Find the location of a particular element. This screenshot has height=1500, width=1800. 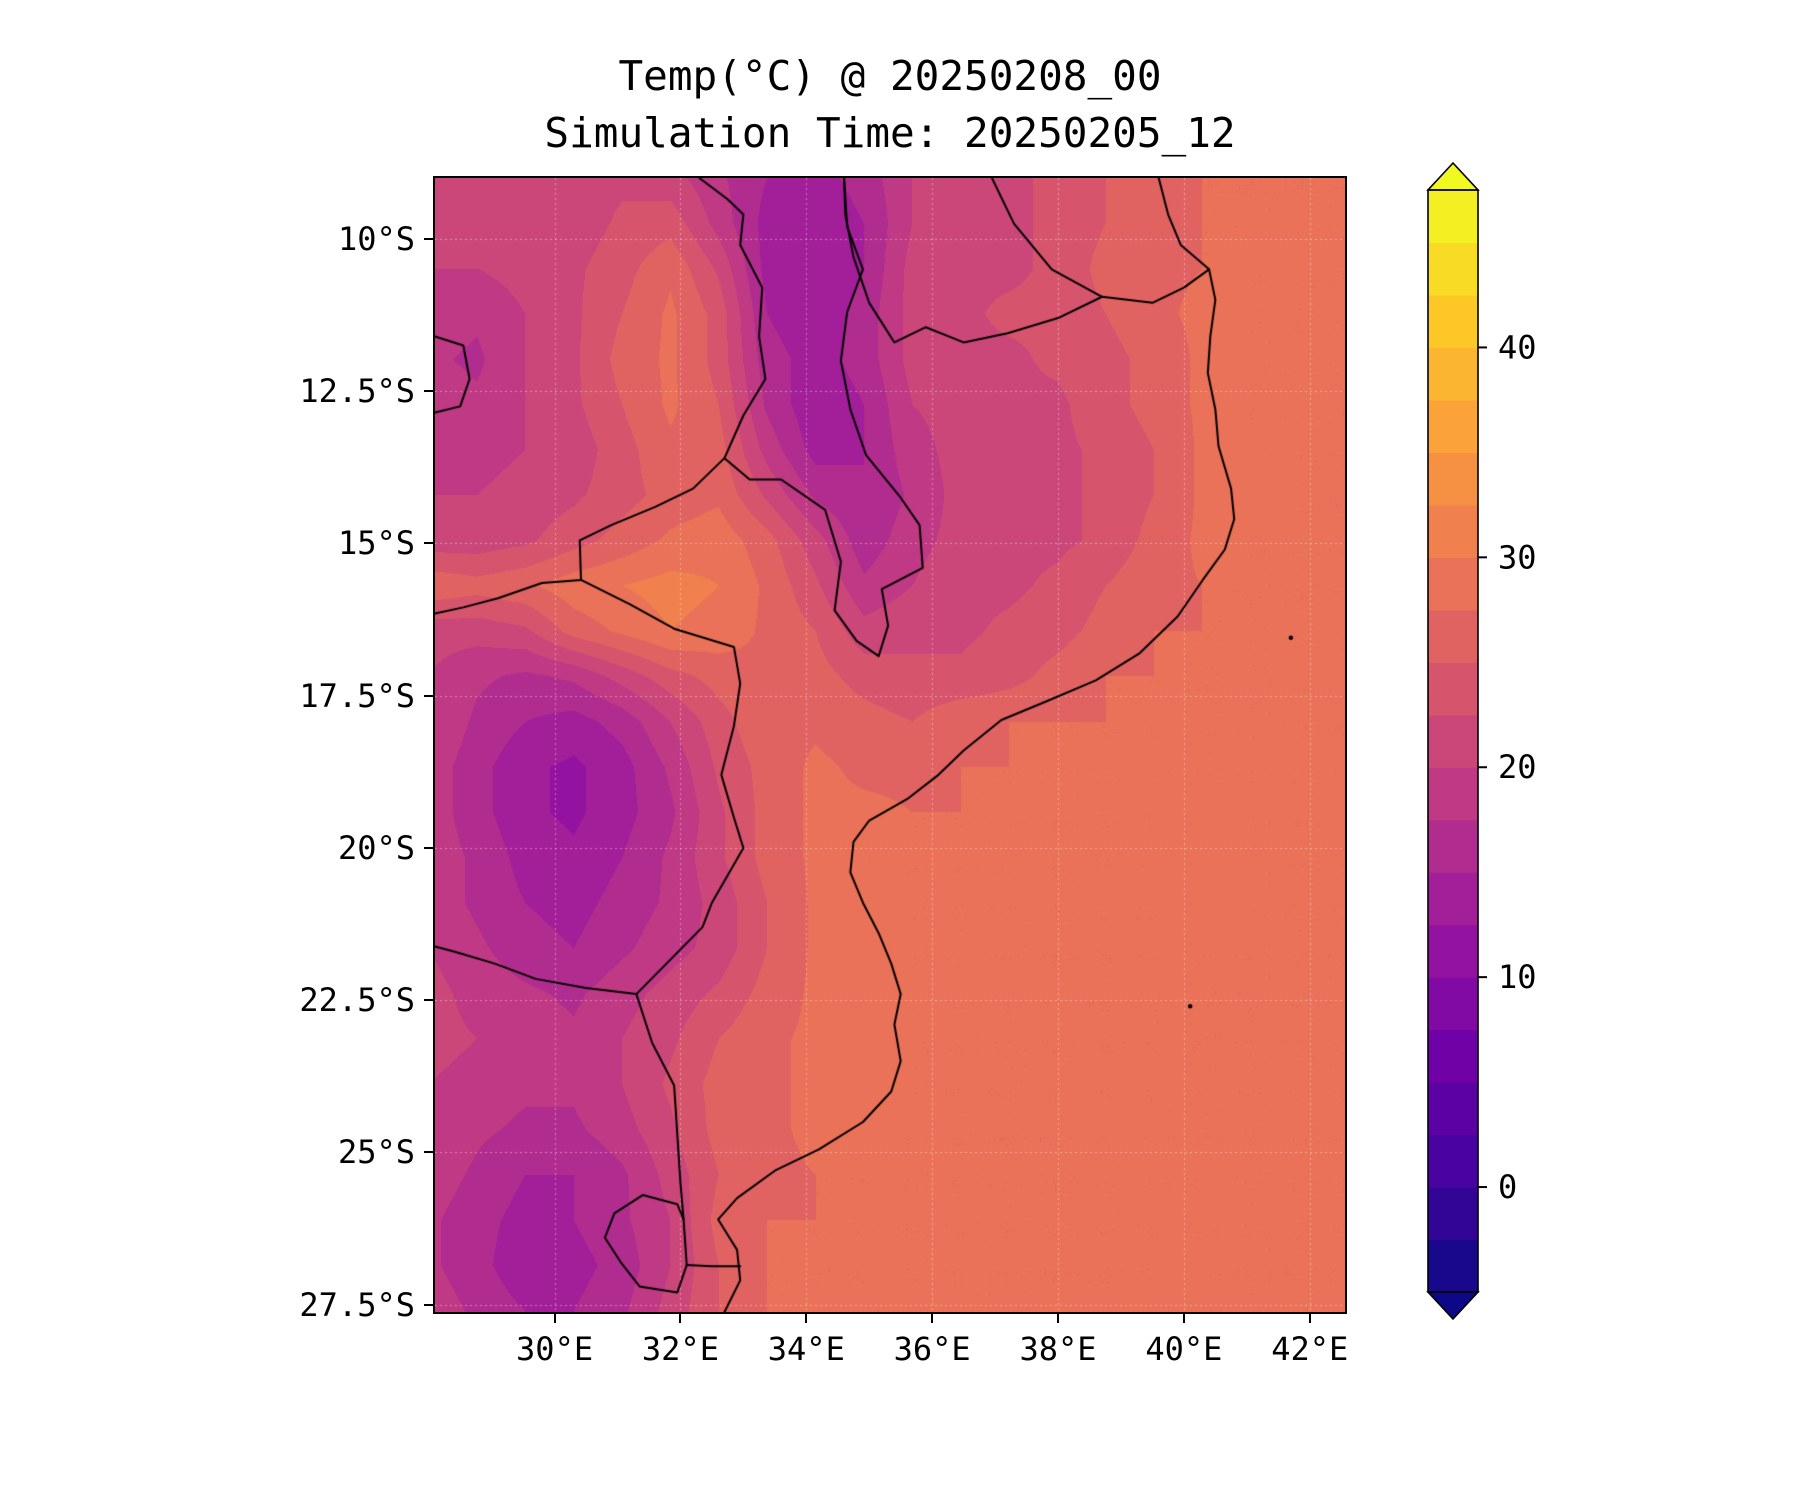

x-tick-label: 34°E is located at coordinates (806, 1349).